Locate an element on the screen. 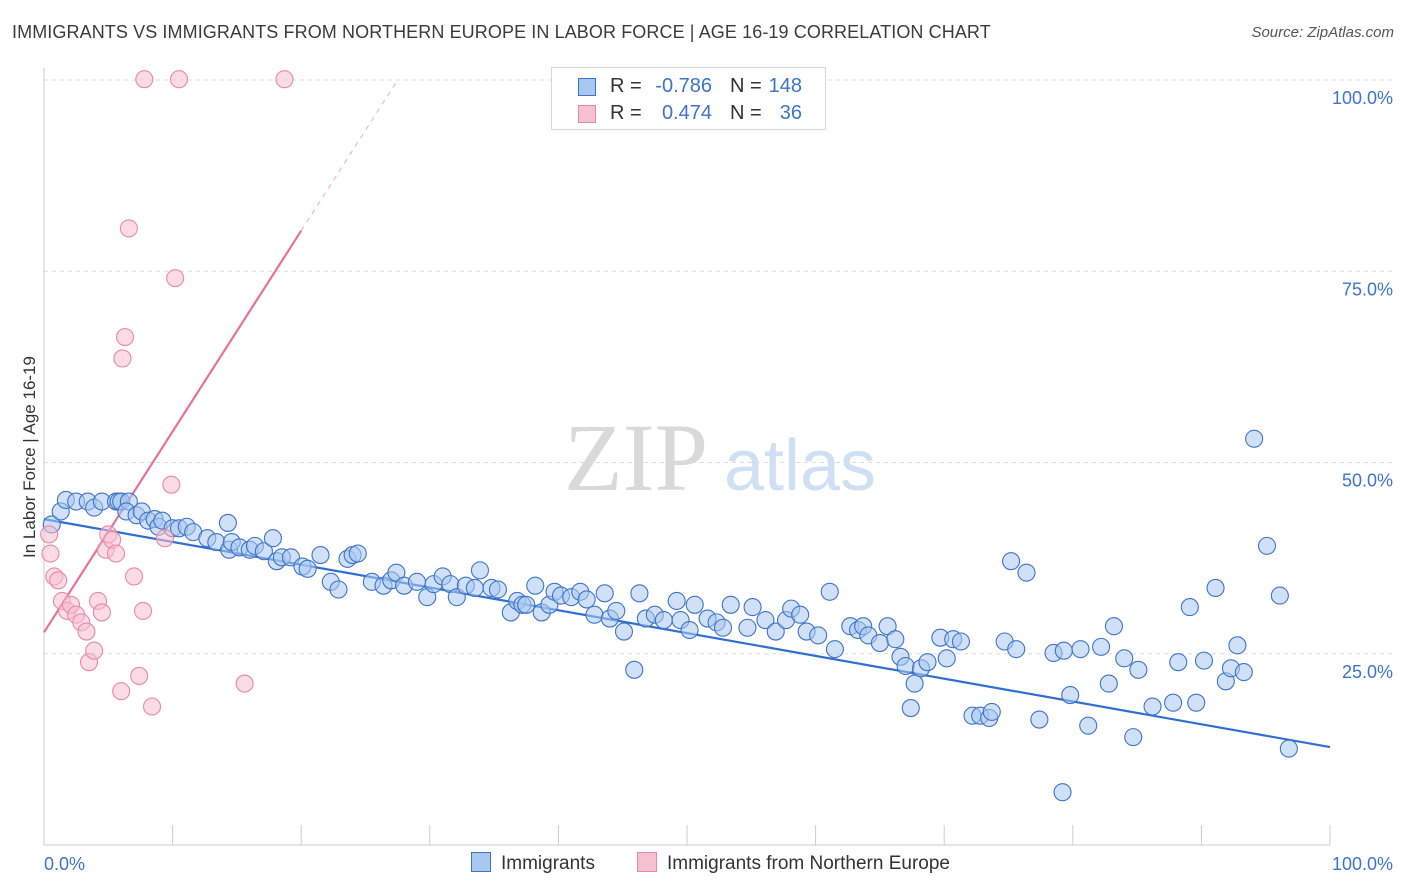  legend-row-northern-europe: R = 0.474 N = 36 is located at coordinates (688, 114).